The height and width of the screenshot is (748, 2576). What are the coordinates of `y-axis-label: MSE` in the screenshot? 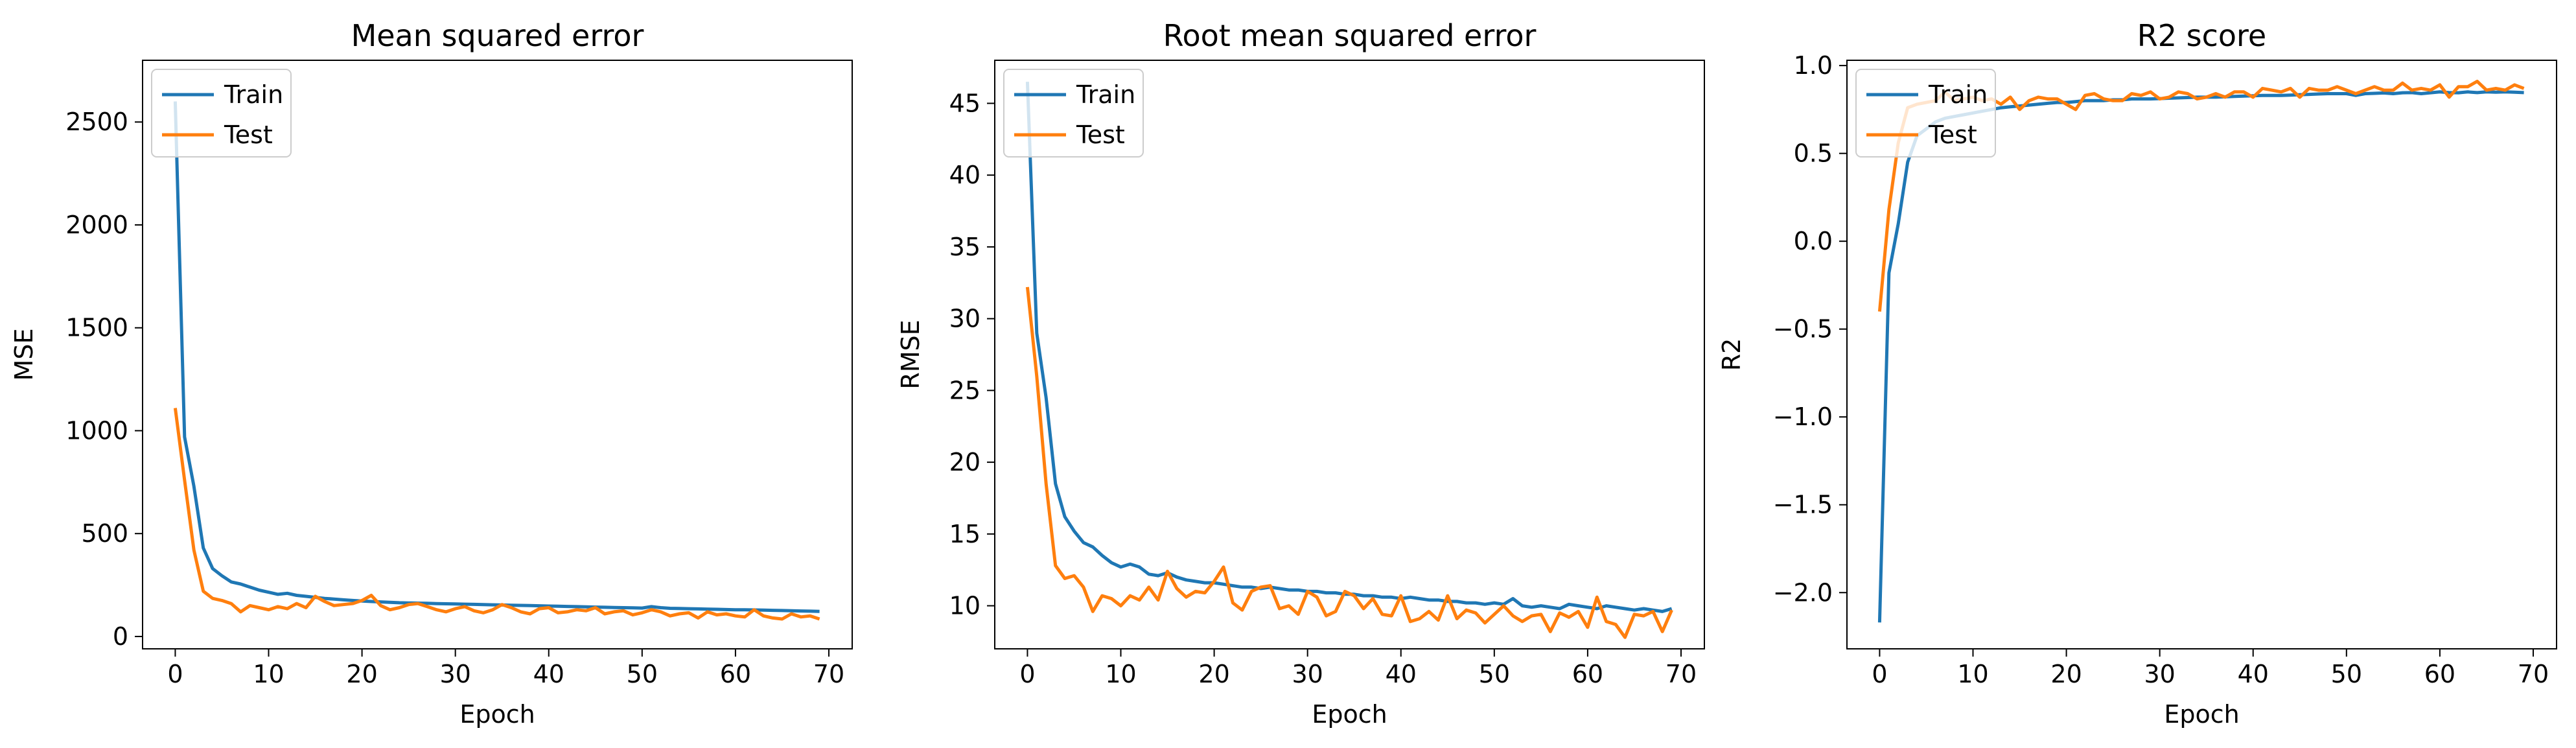 It's located at (24, 355).